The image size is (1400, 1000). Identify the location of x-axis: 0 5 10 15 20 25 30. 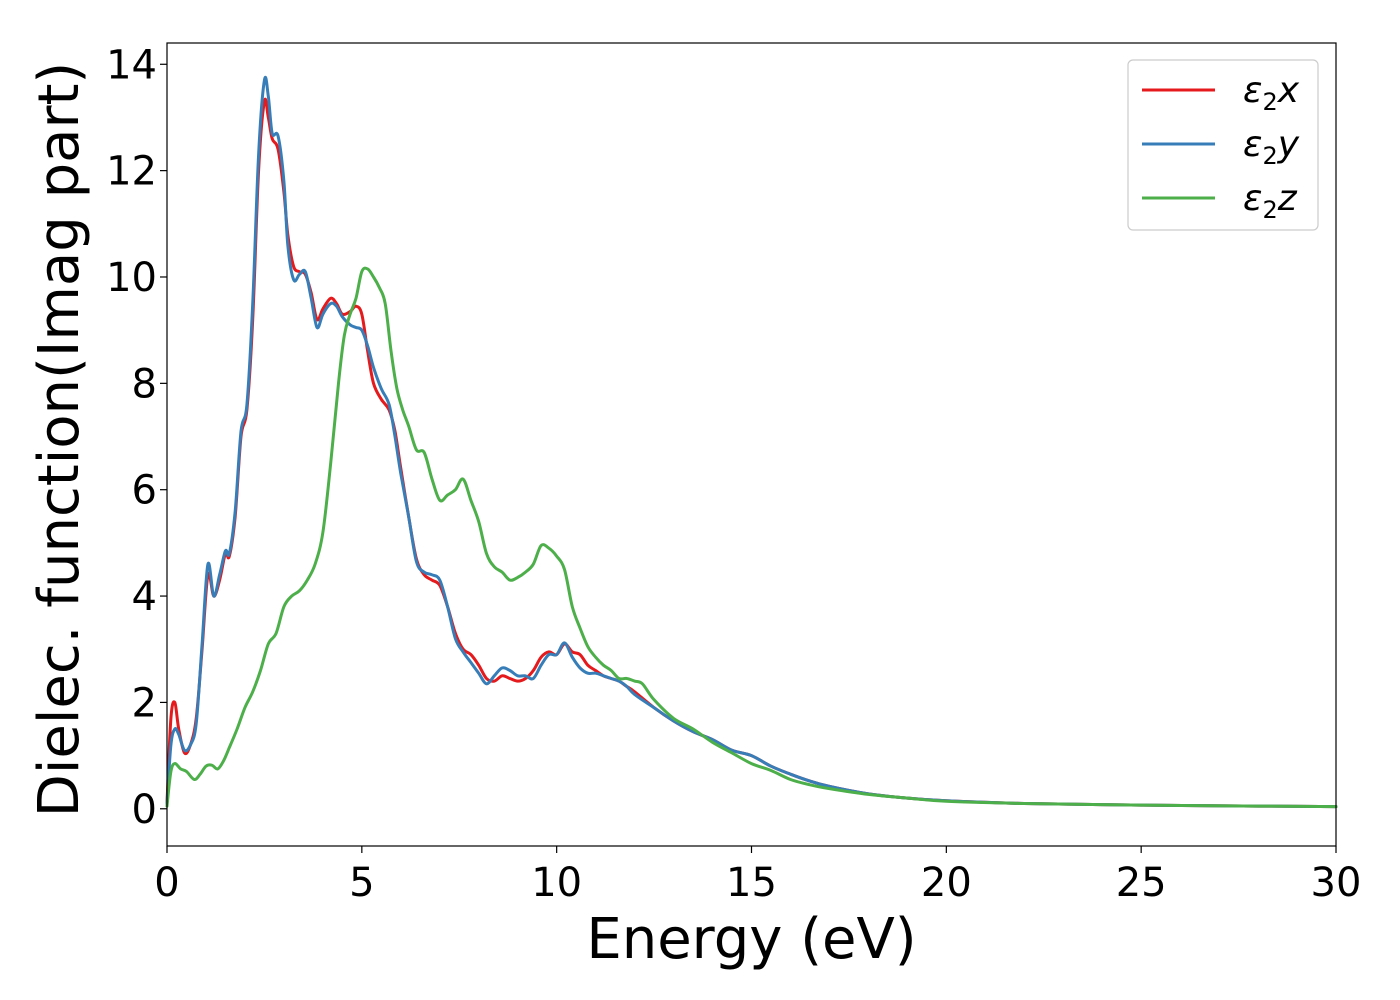
(757, 876).